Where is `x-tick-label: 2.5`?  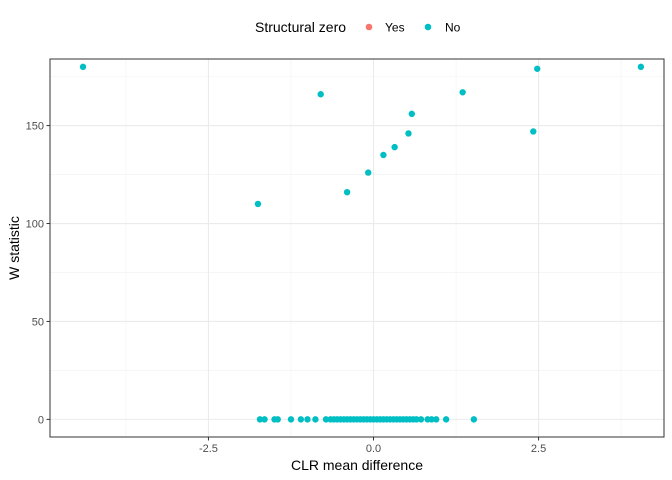
x-tick-label: 2.5 is located at coordinates (538, 449).